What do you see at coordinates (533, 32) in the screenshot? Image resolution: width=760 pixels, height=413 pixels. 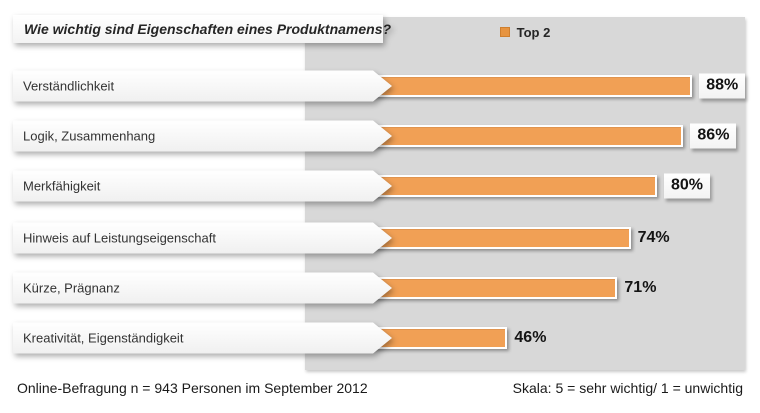 I see `legend-label: Top 2` at bounding box center [533, 32].